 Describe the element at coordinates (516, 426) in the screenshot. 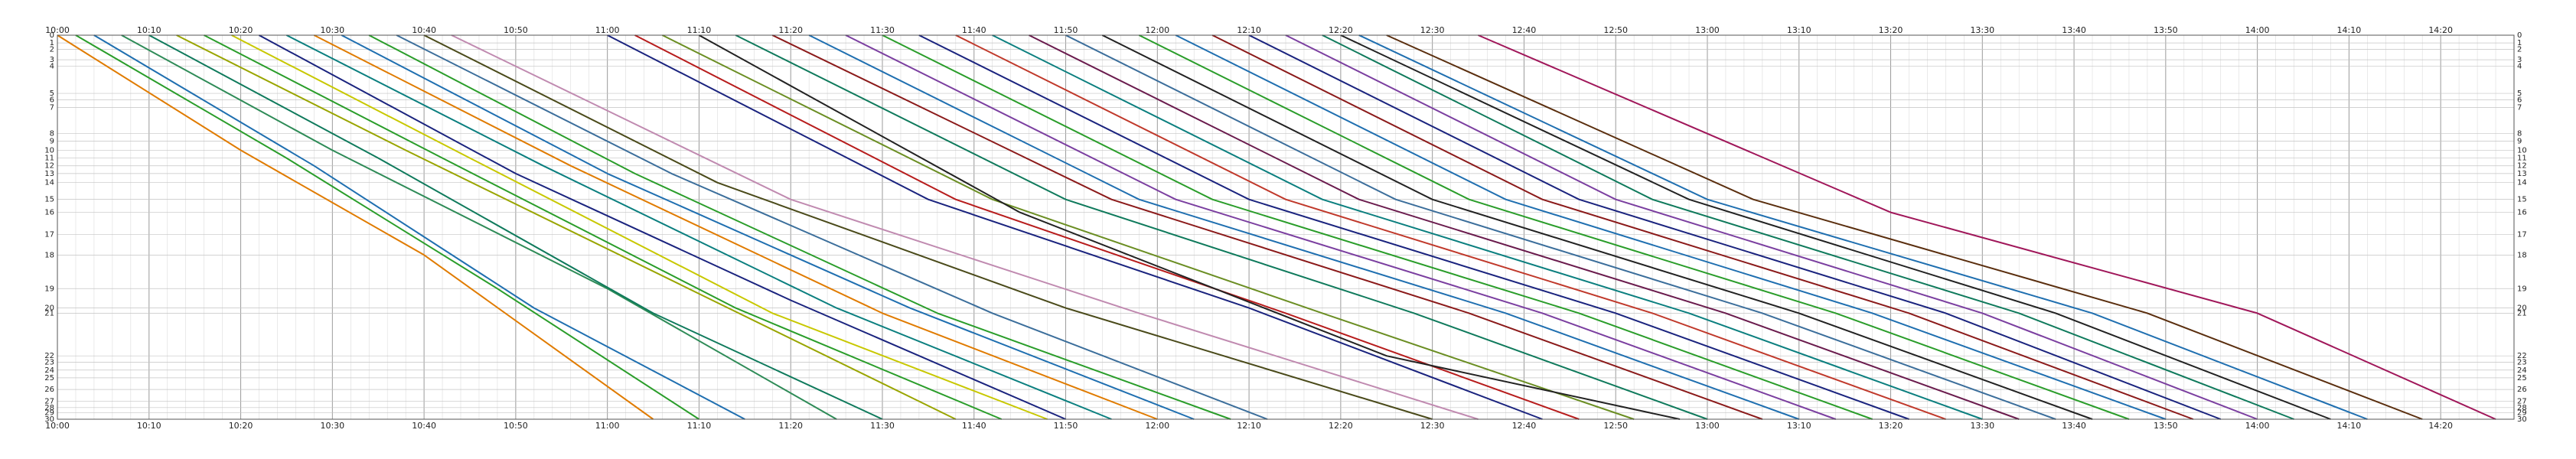

I see `time-tick-label-bottom: 10:50` at that location.